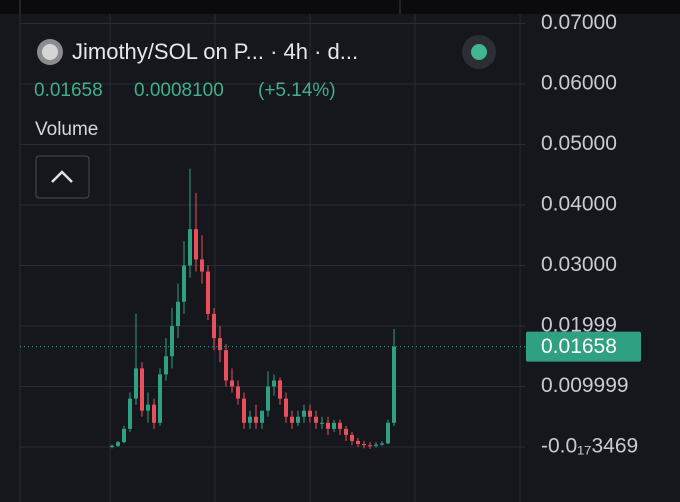 This screenshot has width=680, height=502. What do you see at coordinates (579, 143) in the screenshot?
I see `y-tick-label: 0.05000` at bounding box center [579, 143].